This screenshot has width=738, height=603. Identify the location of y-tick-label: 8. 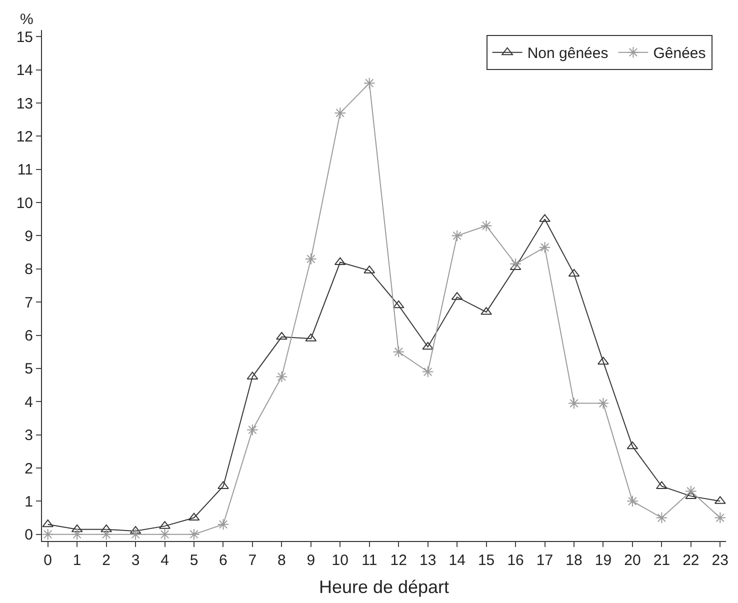
(28, 269).